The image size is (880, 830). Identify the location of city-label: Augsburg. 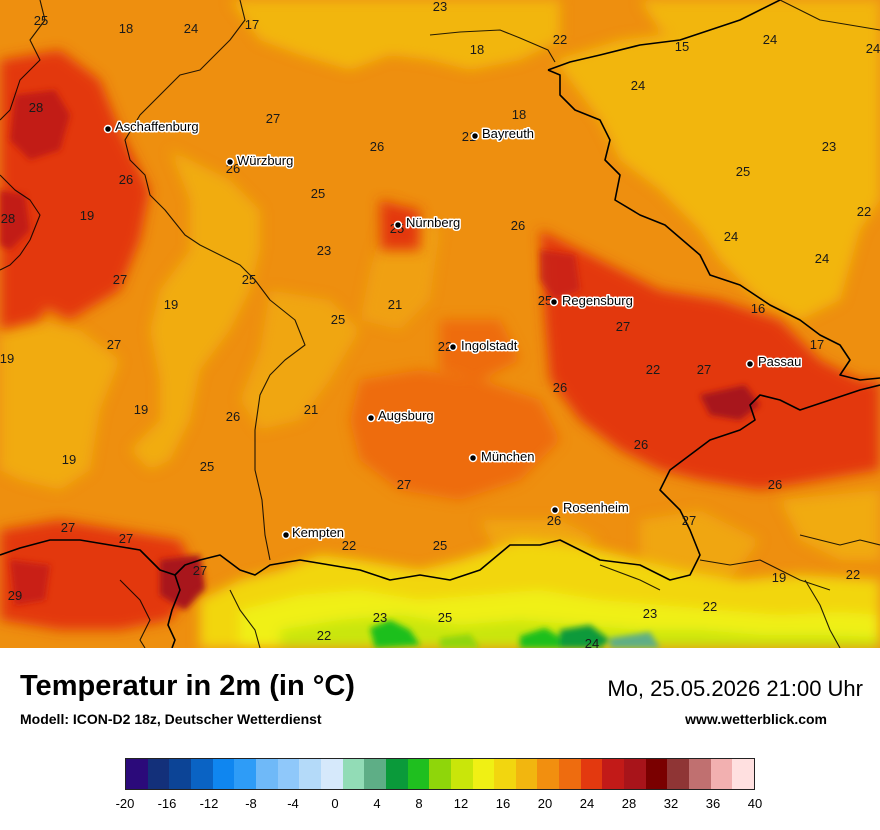
(406, 415).